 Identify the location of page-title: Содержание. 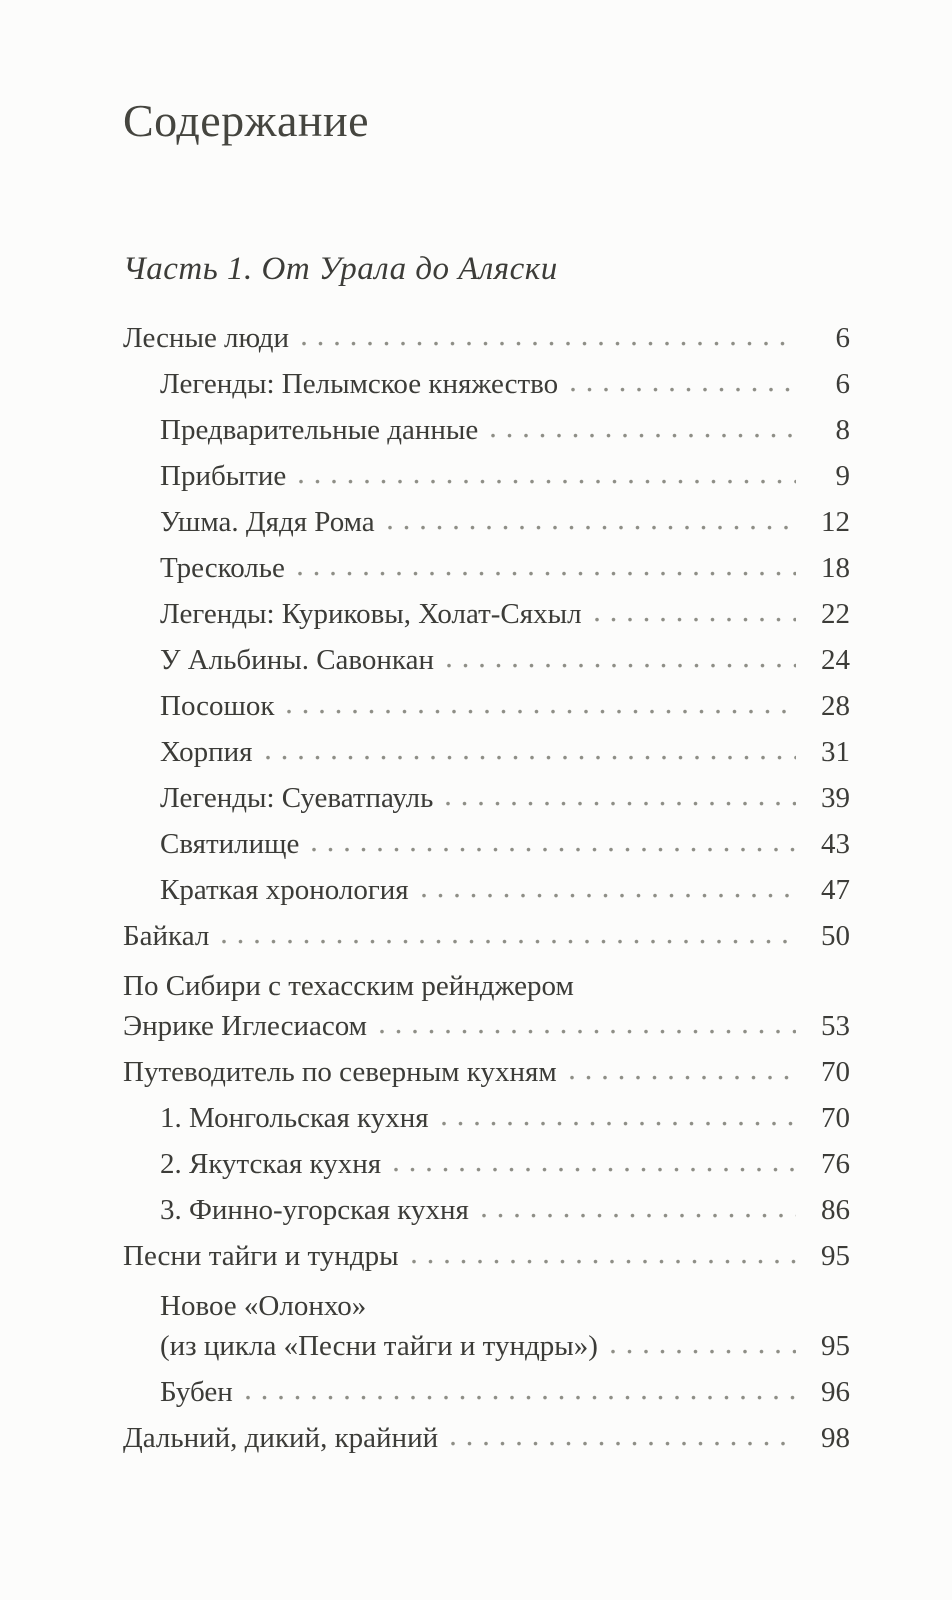
(246, 120).